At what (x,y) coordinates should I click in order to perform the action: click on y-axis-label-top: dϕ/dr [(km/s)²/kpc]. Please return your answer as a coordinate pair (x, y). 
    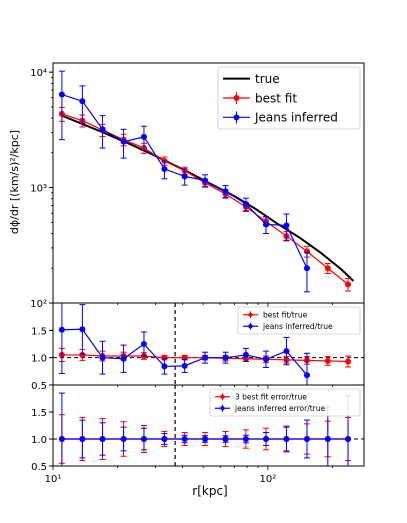
    Looking at the image, I should click on (14, 182).